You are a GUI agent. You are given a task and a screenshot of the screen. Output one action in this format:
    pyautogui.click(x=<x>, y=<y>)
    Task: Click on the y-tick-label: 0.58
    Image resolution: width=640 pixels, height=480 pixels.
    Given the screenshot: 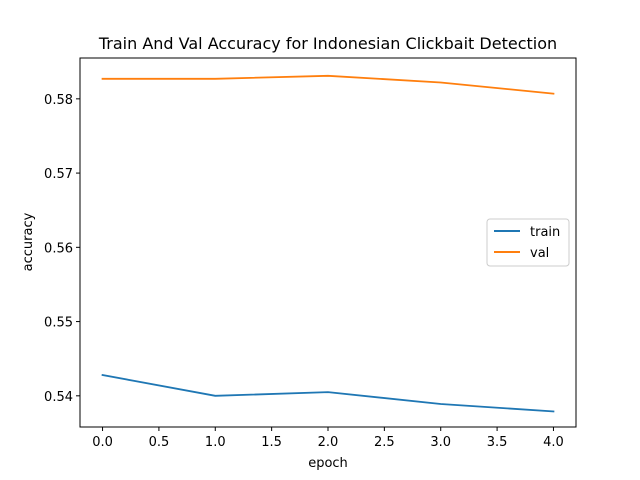 What is the action you would take?
    pyautogui.click(x=58, y=100)
    